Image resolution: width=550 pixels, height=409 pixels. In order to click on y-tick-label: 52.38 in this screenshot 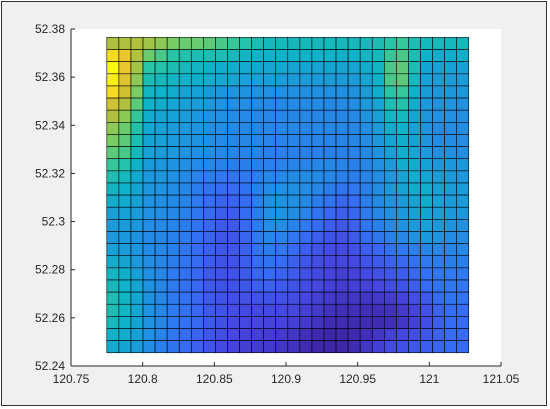, I will do `click(50, 29)`.